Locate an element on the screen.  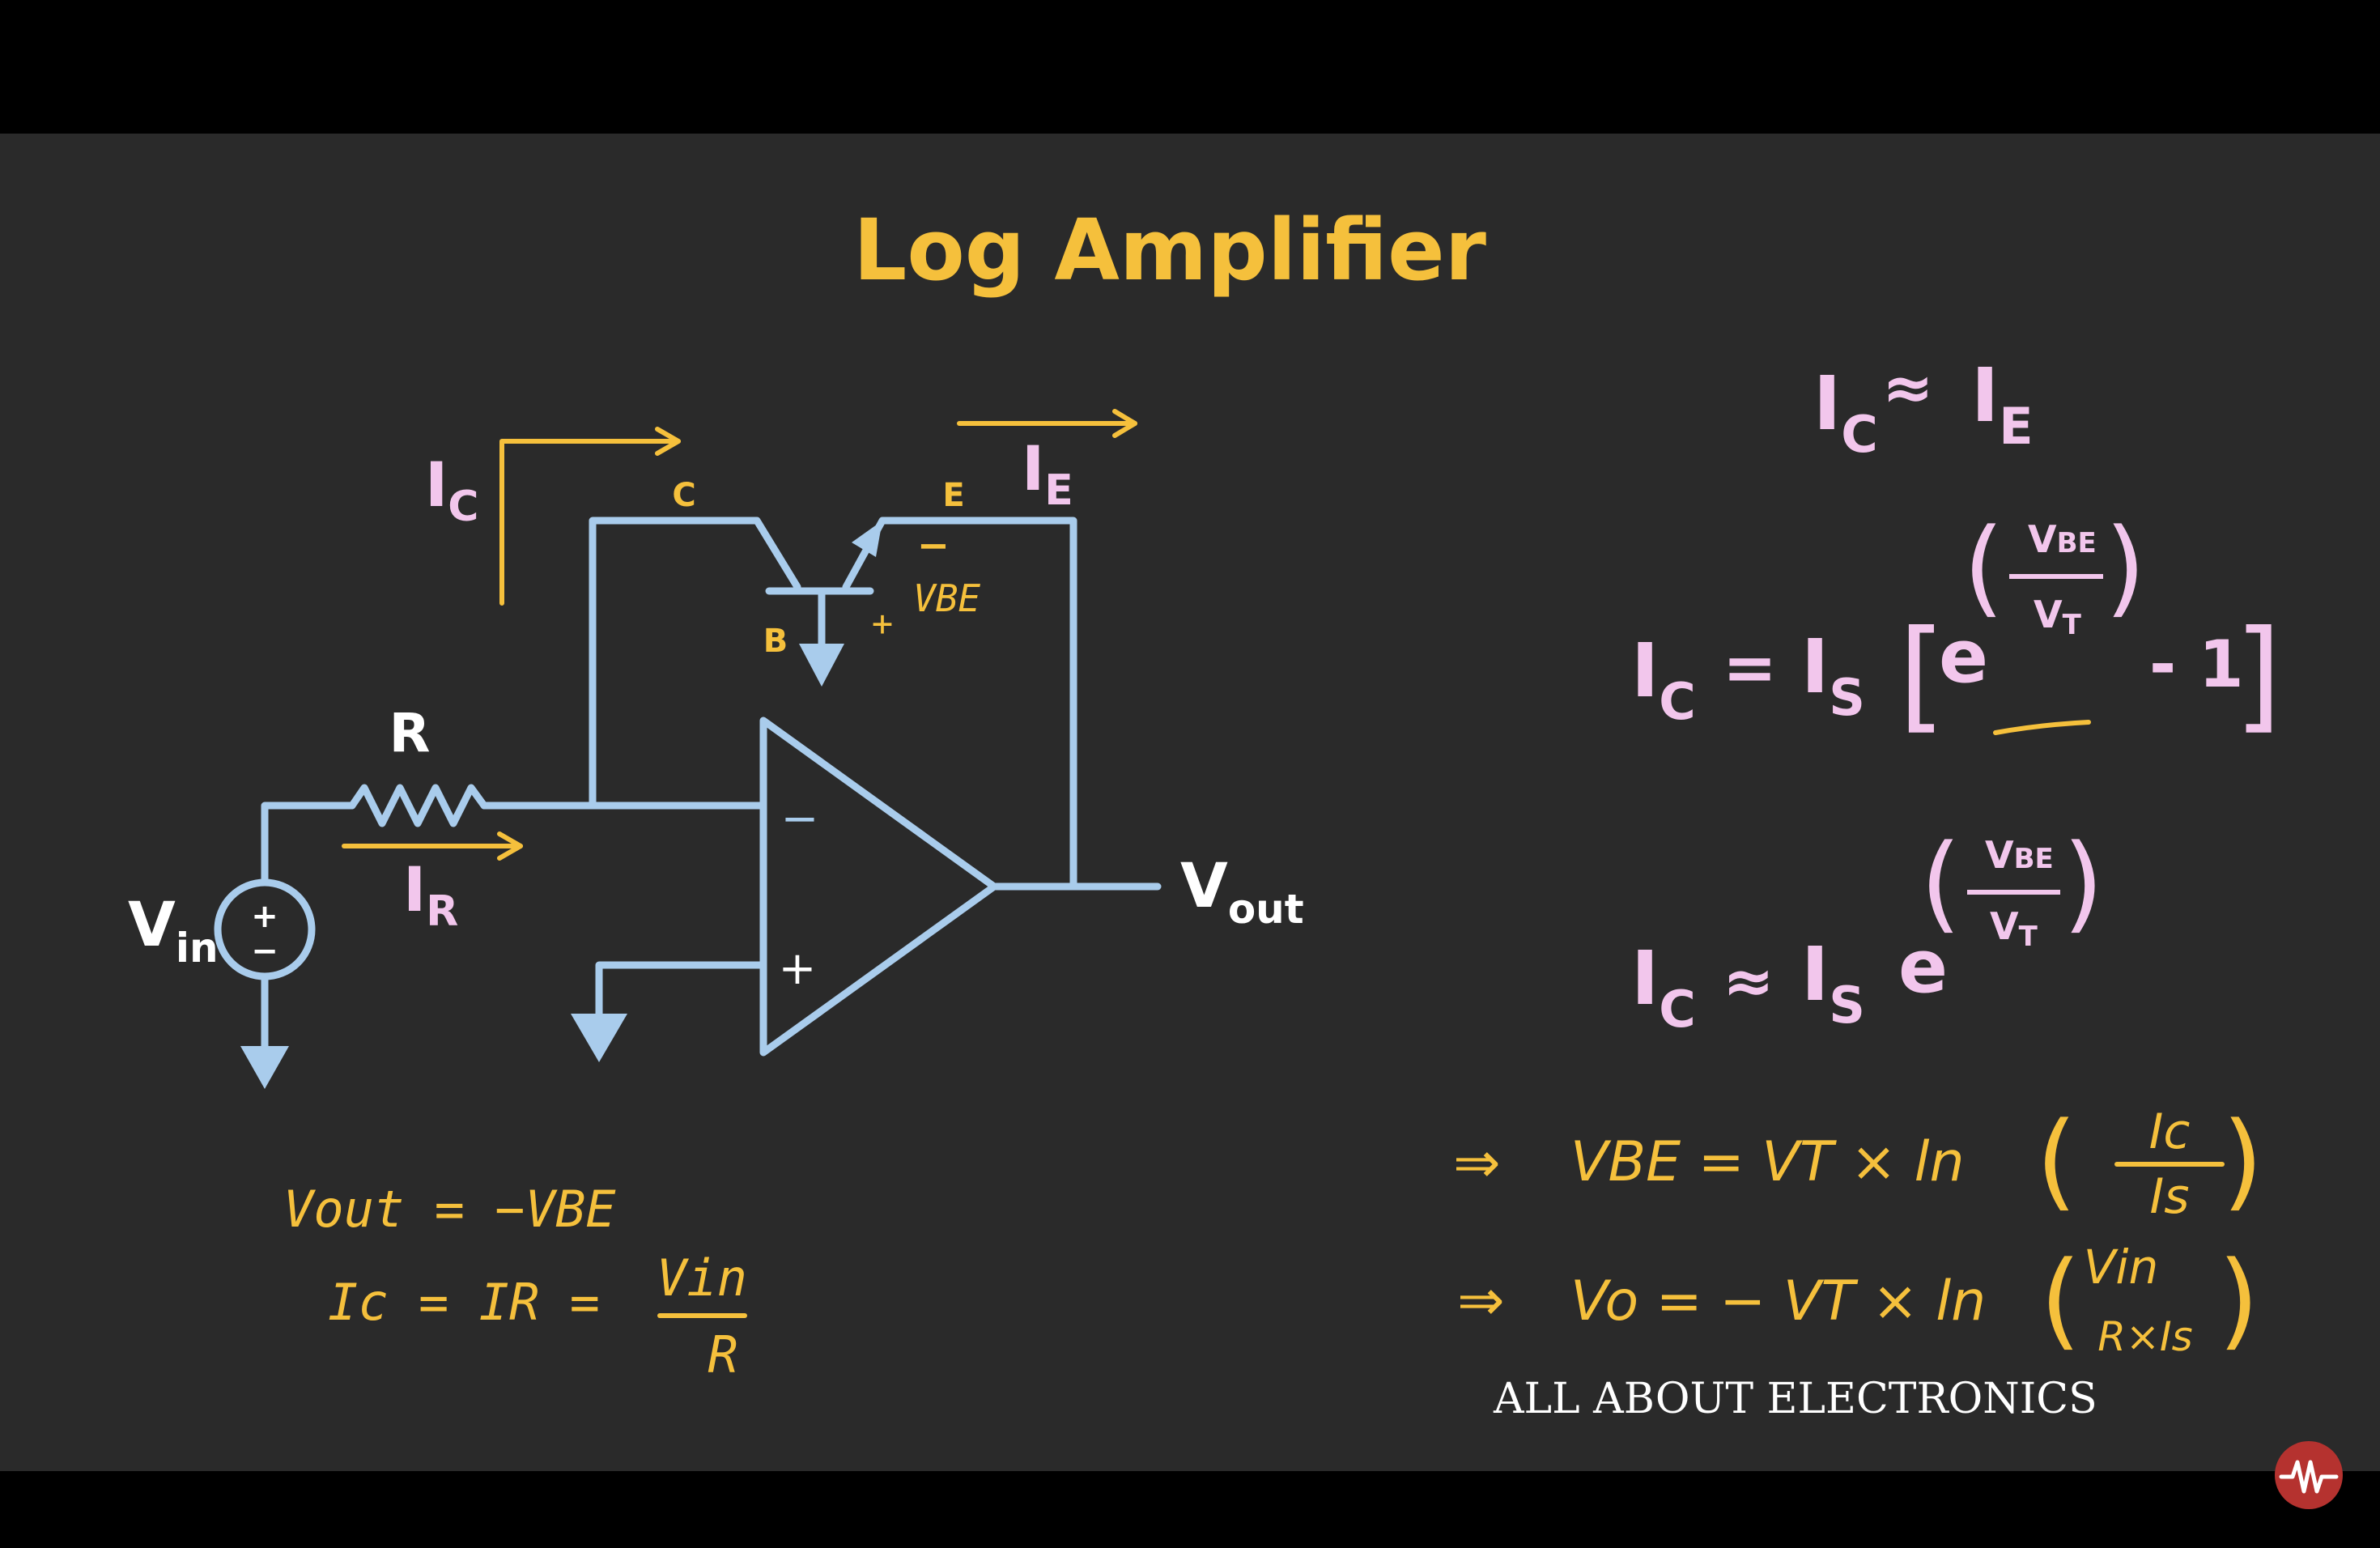
label-vout: Vout is located at coordinates (1242, 891).